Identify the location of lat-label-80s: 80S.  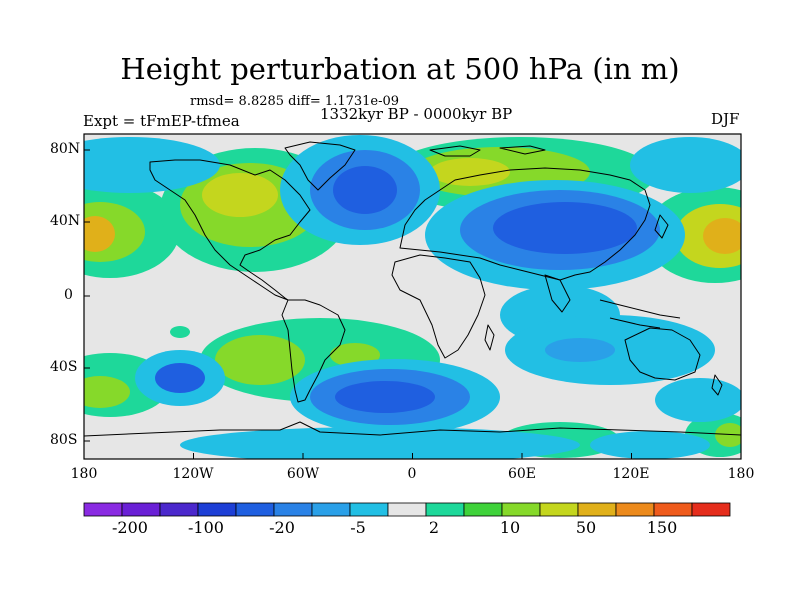
(64, 440).